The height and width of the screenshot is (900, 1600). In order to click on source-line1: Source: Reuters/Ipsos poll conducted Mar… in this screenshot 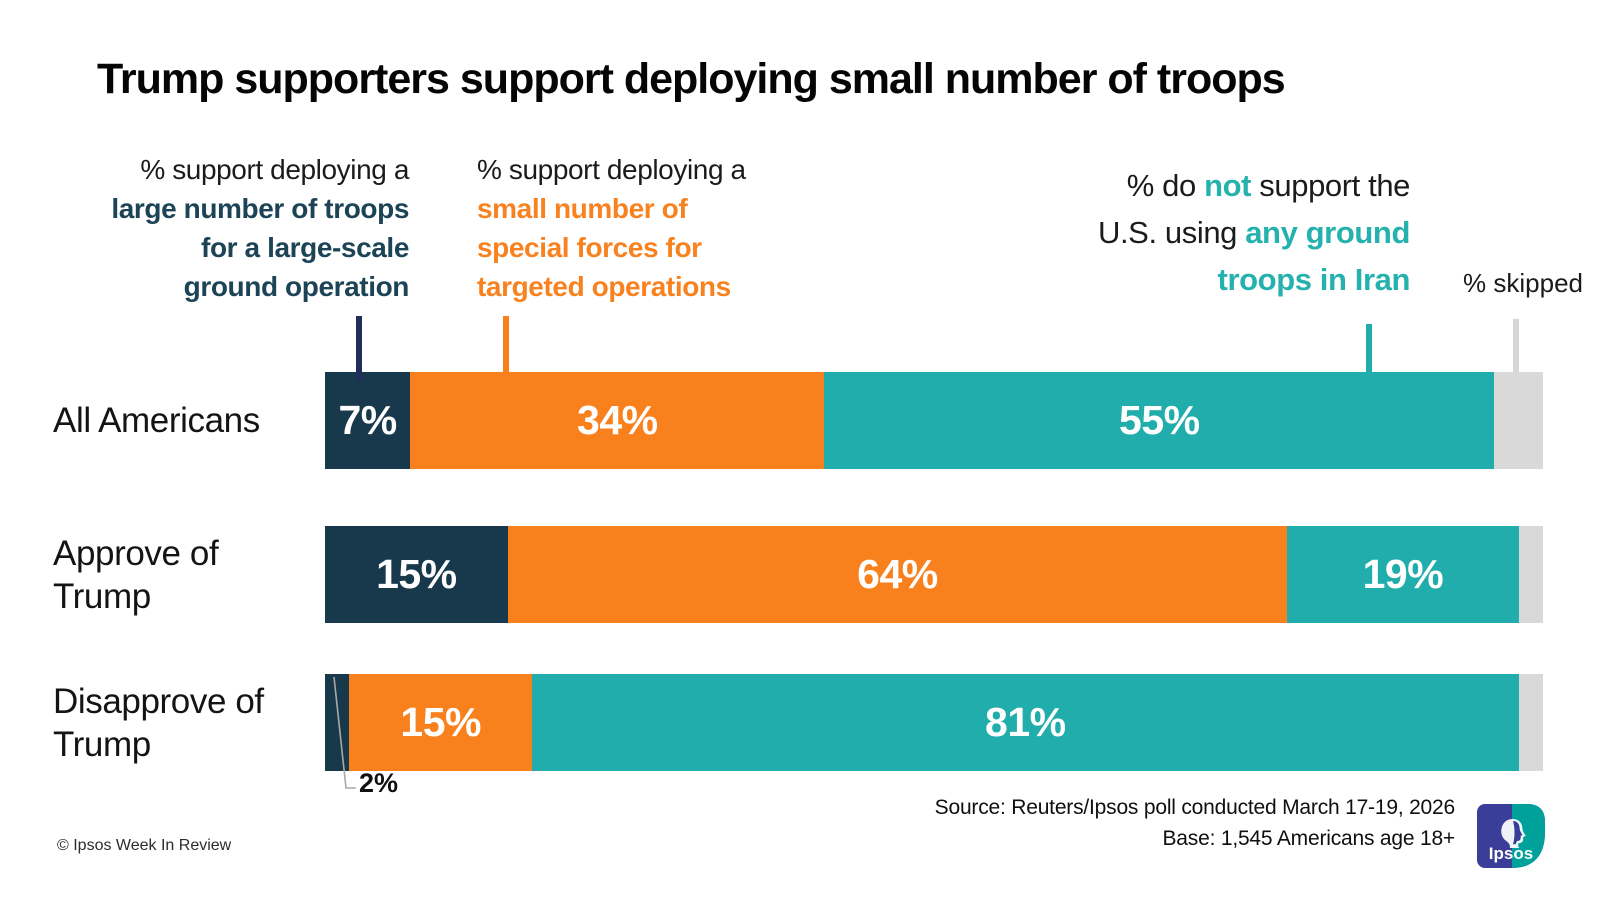, I will do `click(1195, 807)`.